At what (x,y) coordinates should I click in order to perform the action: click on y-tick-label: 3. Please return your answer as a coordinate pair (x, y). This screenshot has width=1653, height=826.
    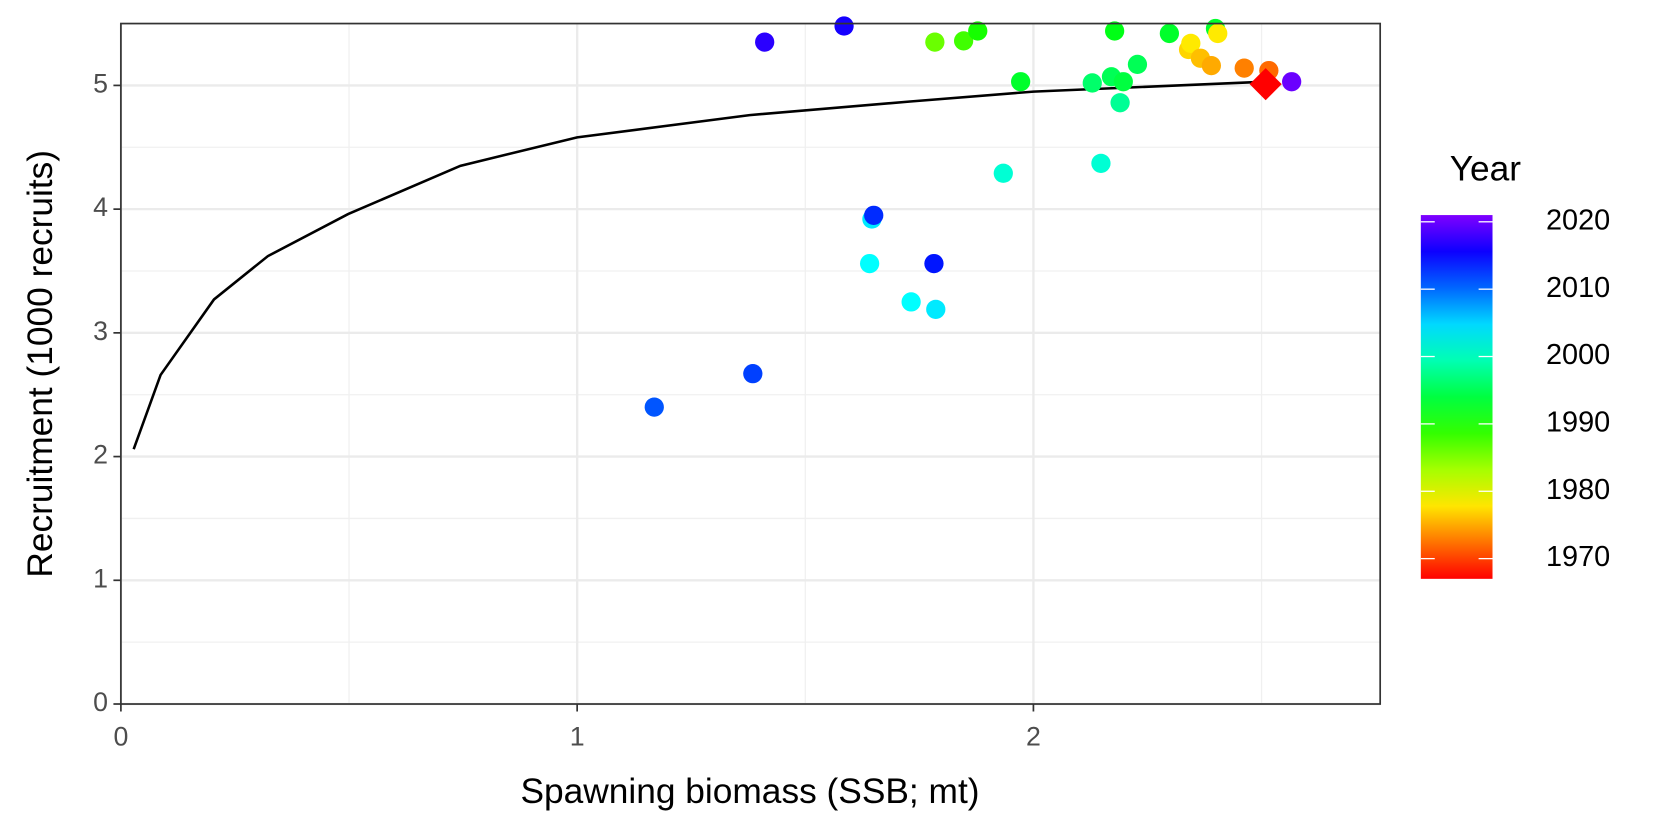
    Looking at the image, I should click on (100, 331).